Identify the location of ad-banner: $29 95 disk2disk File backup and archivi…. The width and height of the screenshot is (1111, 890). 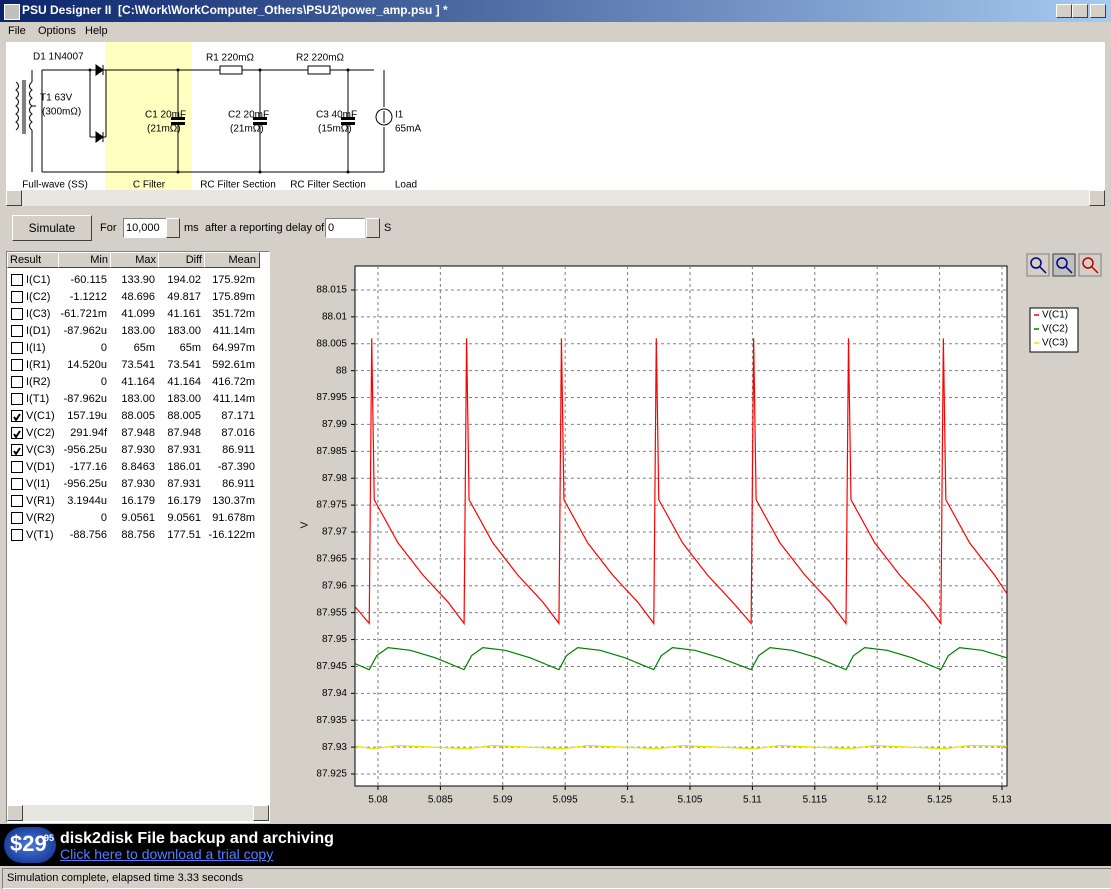
(555, 845).